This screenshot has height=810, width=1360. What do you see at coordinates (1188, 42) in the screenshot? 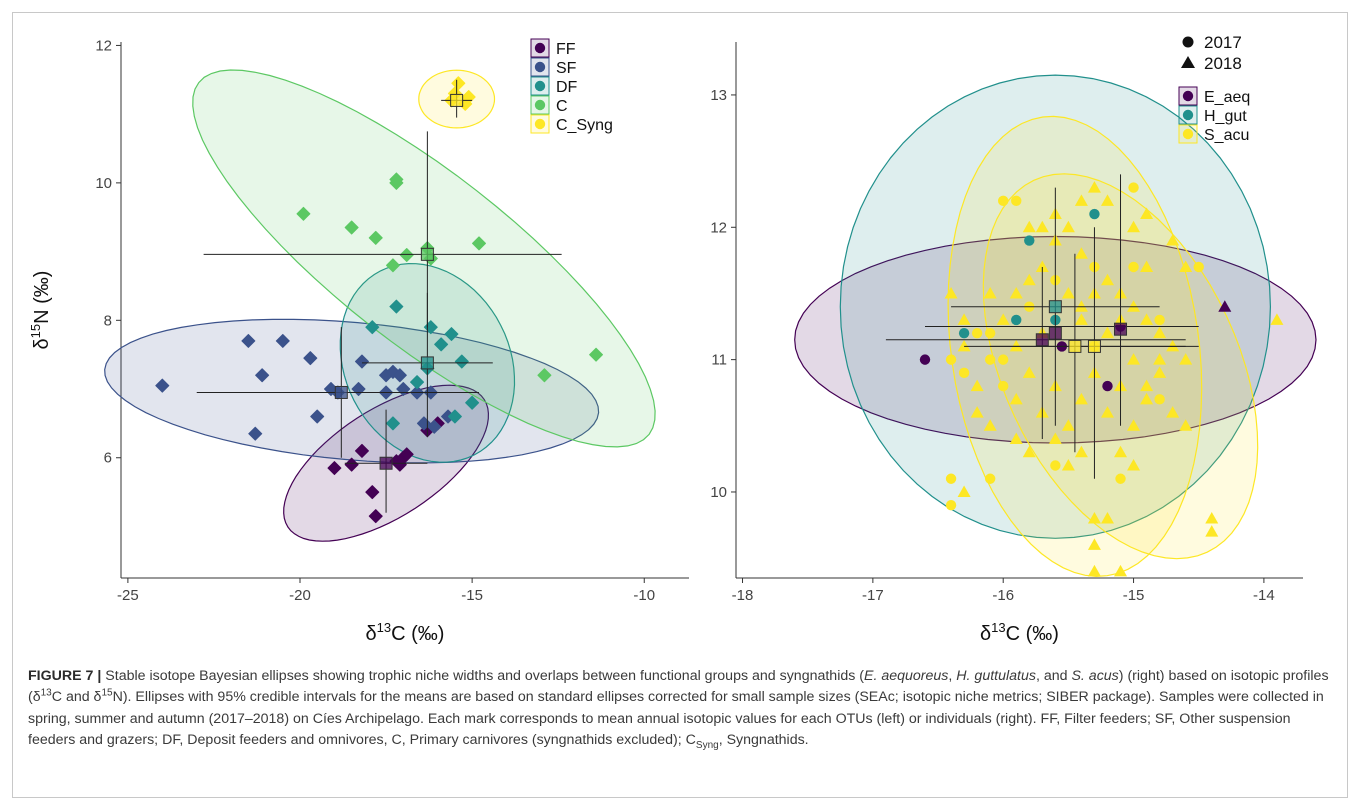
I see `year-legend-circle-icon` at bounding box center [1188, 42].